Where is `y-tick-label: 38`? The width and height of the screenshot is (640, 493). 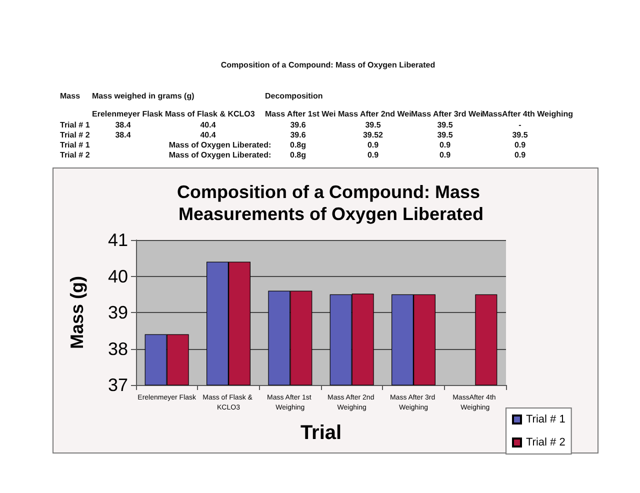
y-tick-label: 38 is located at coordinates (118, 348).